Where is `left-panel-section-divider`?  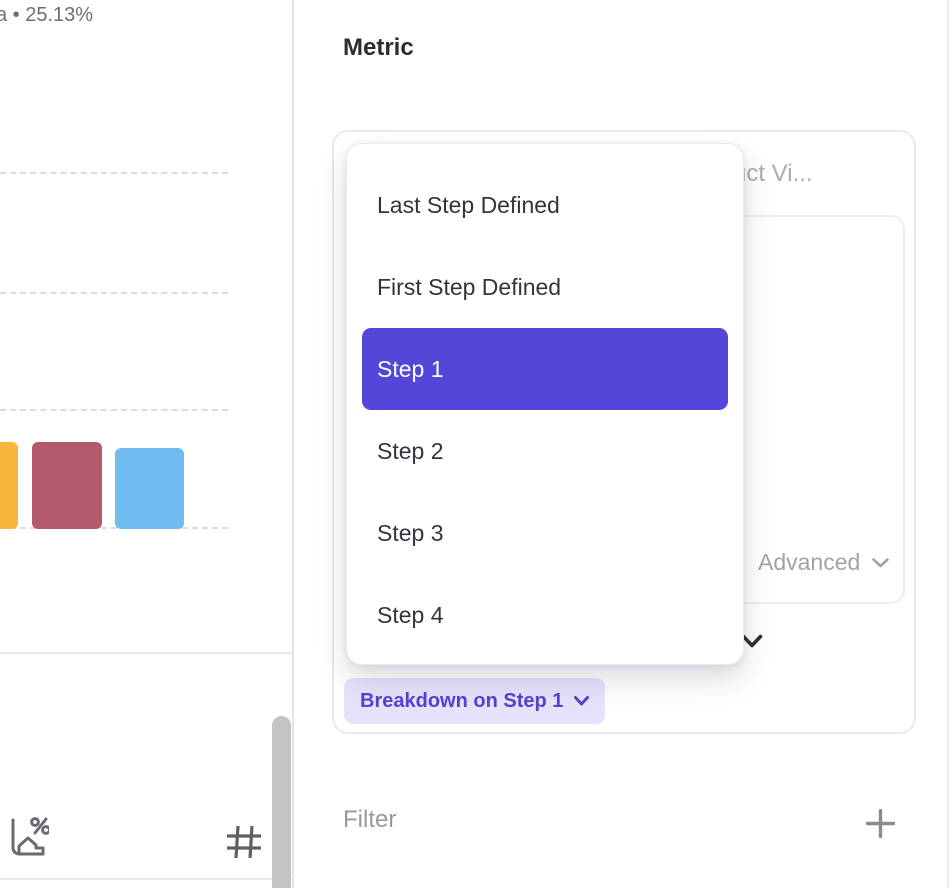 left-panel-section-divider is located at coordinates (146, 653).